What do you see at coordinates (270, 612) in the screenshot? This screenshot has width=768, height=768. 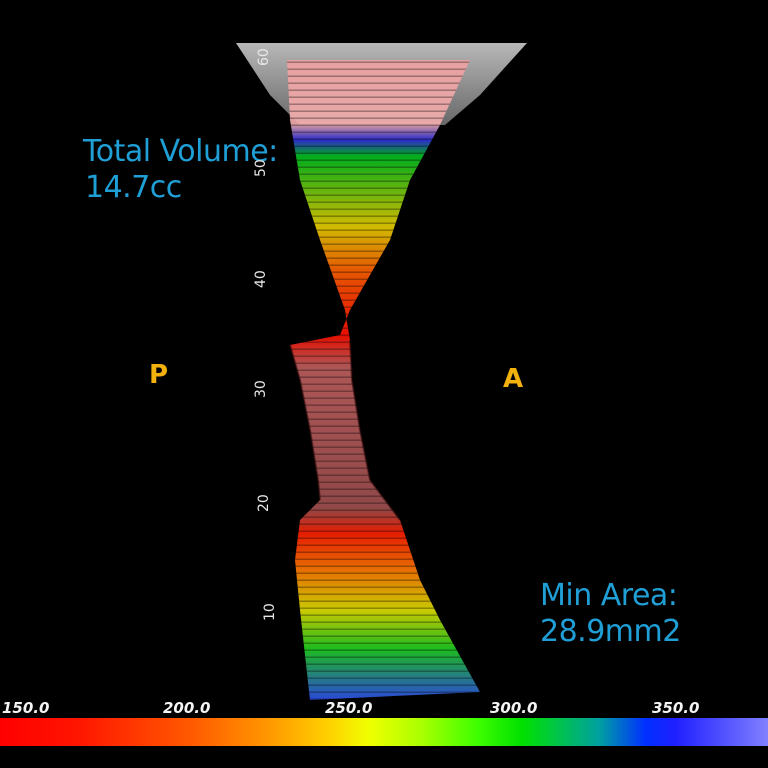 I see `ruler-tick: 10` at bounding box center [270, 612].